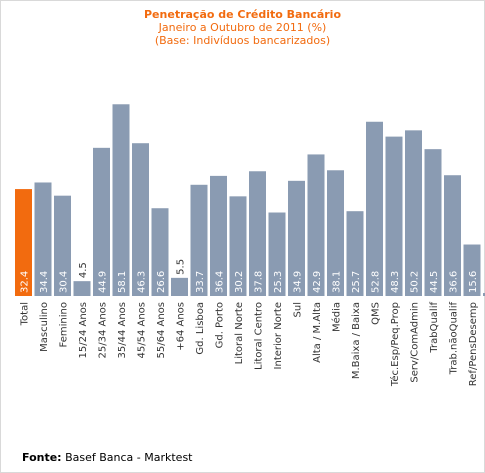 The height and width of the screenshot is (473, 485). Describe the element at coordinates (376, 313) in the screenshot. I see `category-label-18: QMS` at that location.